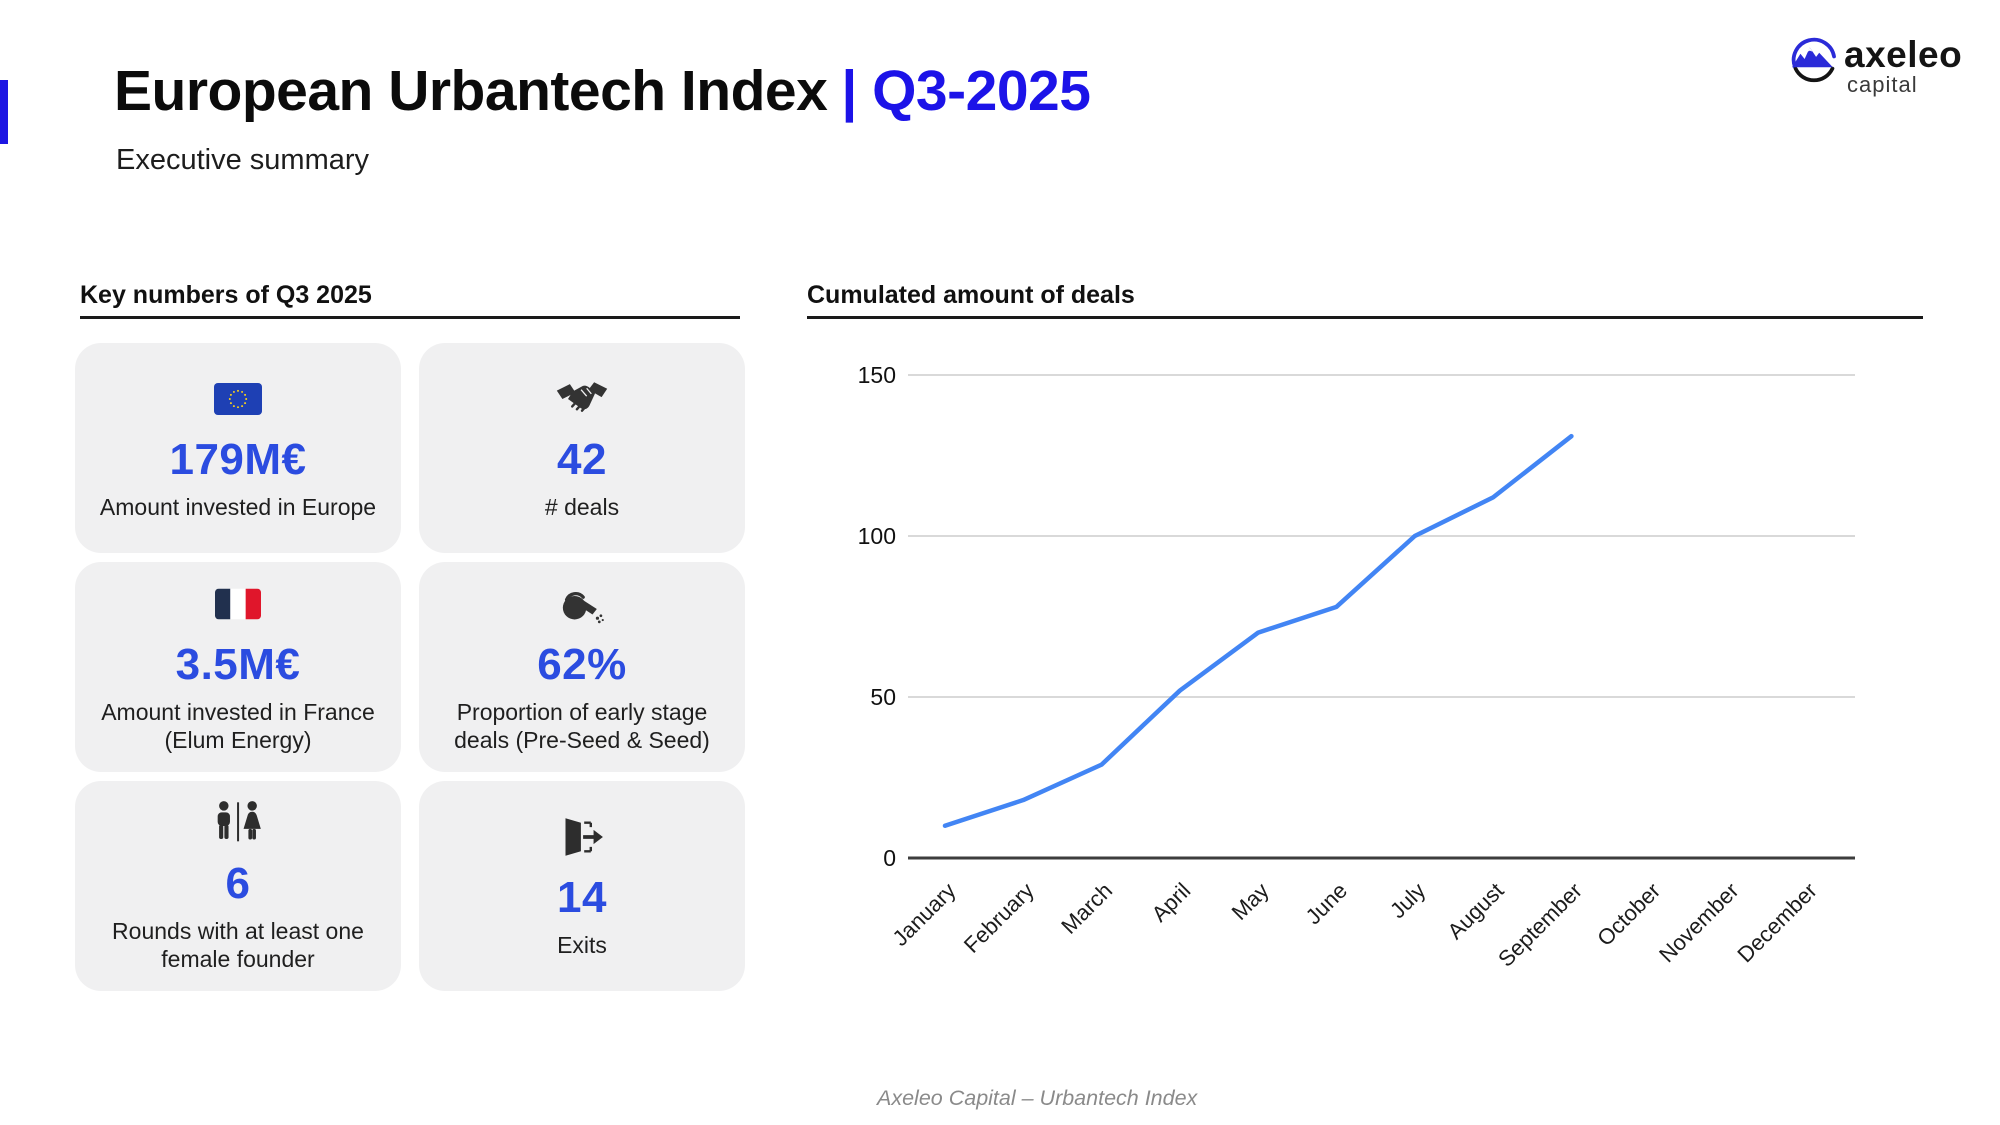  What do you see at coordinates (238, 883) in the screenshot?
I see `female-founders-value: 6` at bounding box center [238, 883].